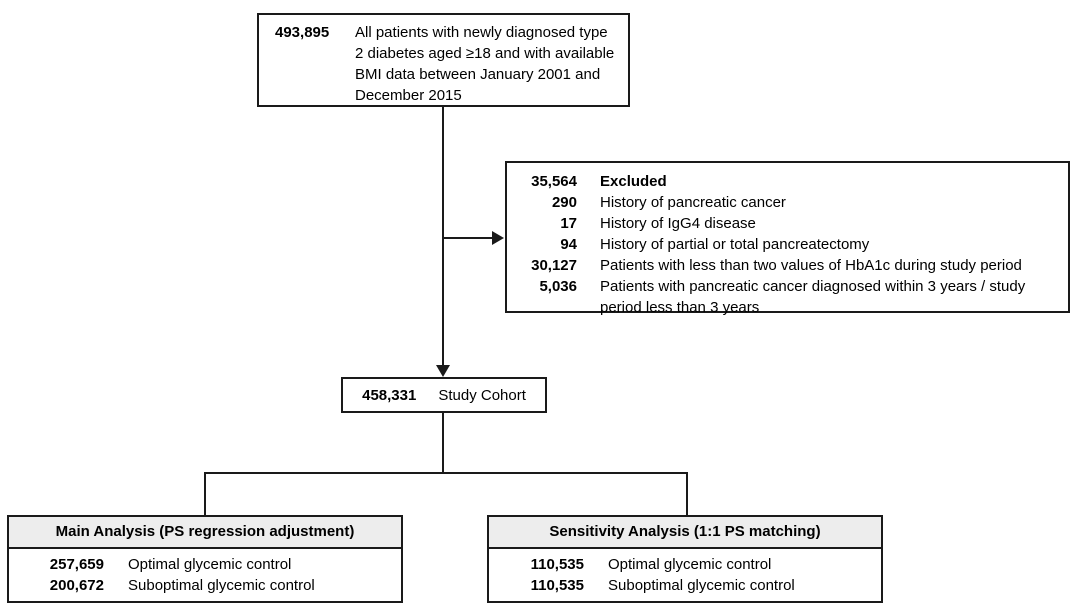 This screenshot has width=1080, height=612. I want to click on excluded-item-count: 290, so click(564, 202).